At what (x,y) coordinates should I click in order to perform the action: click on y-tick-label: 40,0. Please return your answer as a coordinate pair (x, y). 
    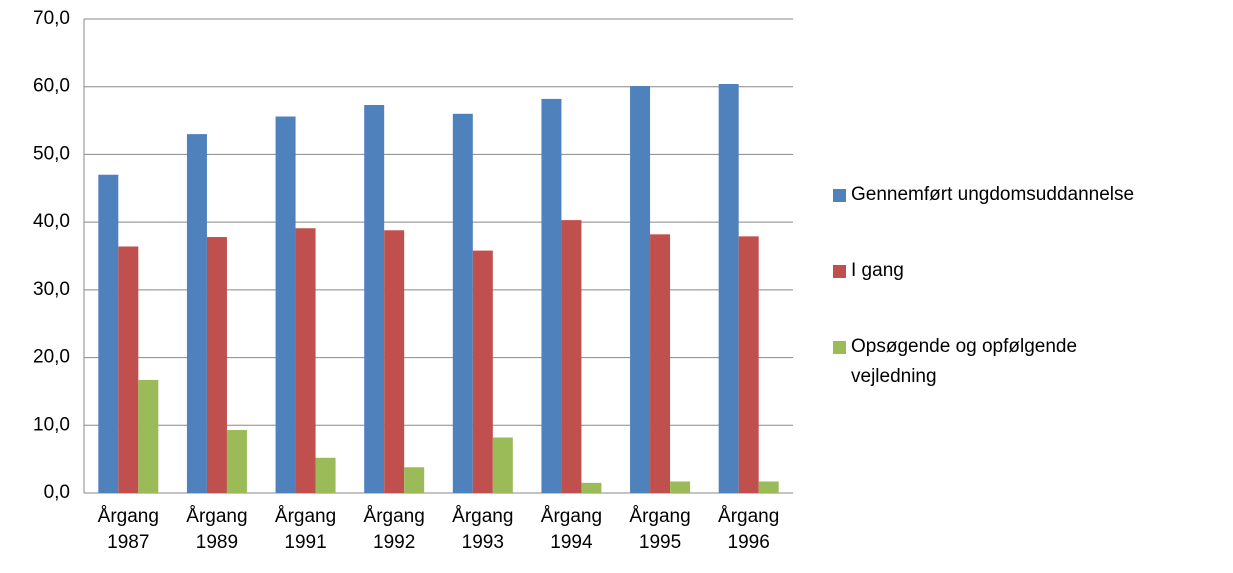
    Looking at the image, I should click on (51, 221).